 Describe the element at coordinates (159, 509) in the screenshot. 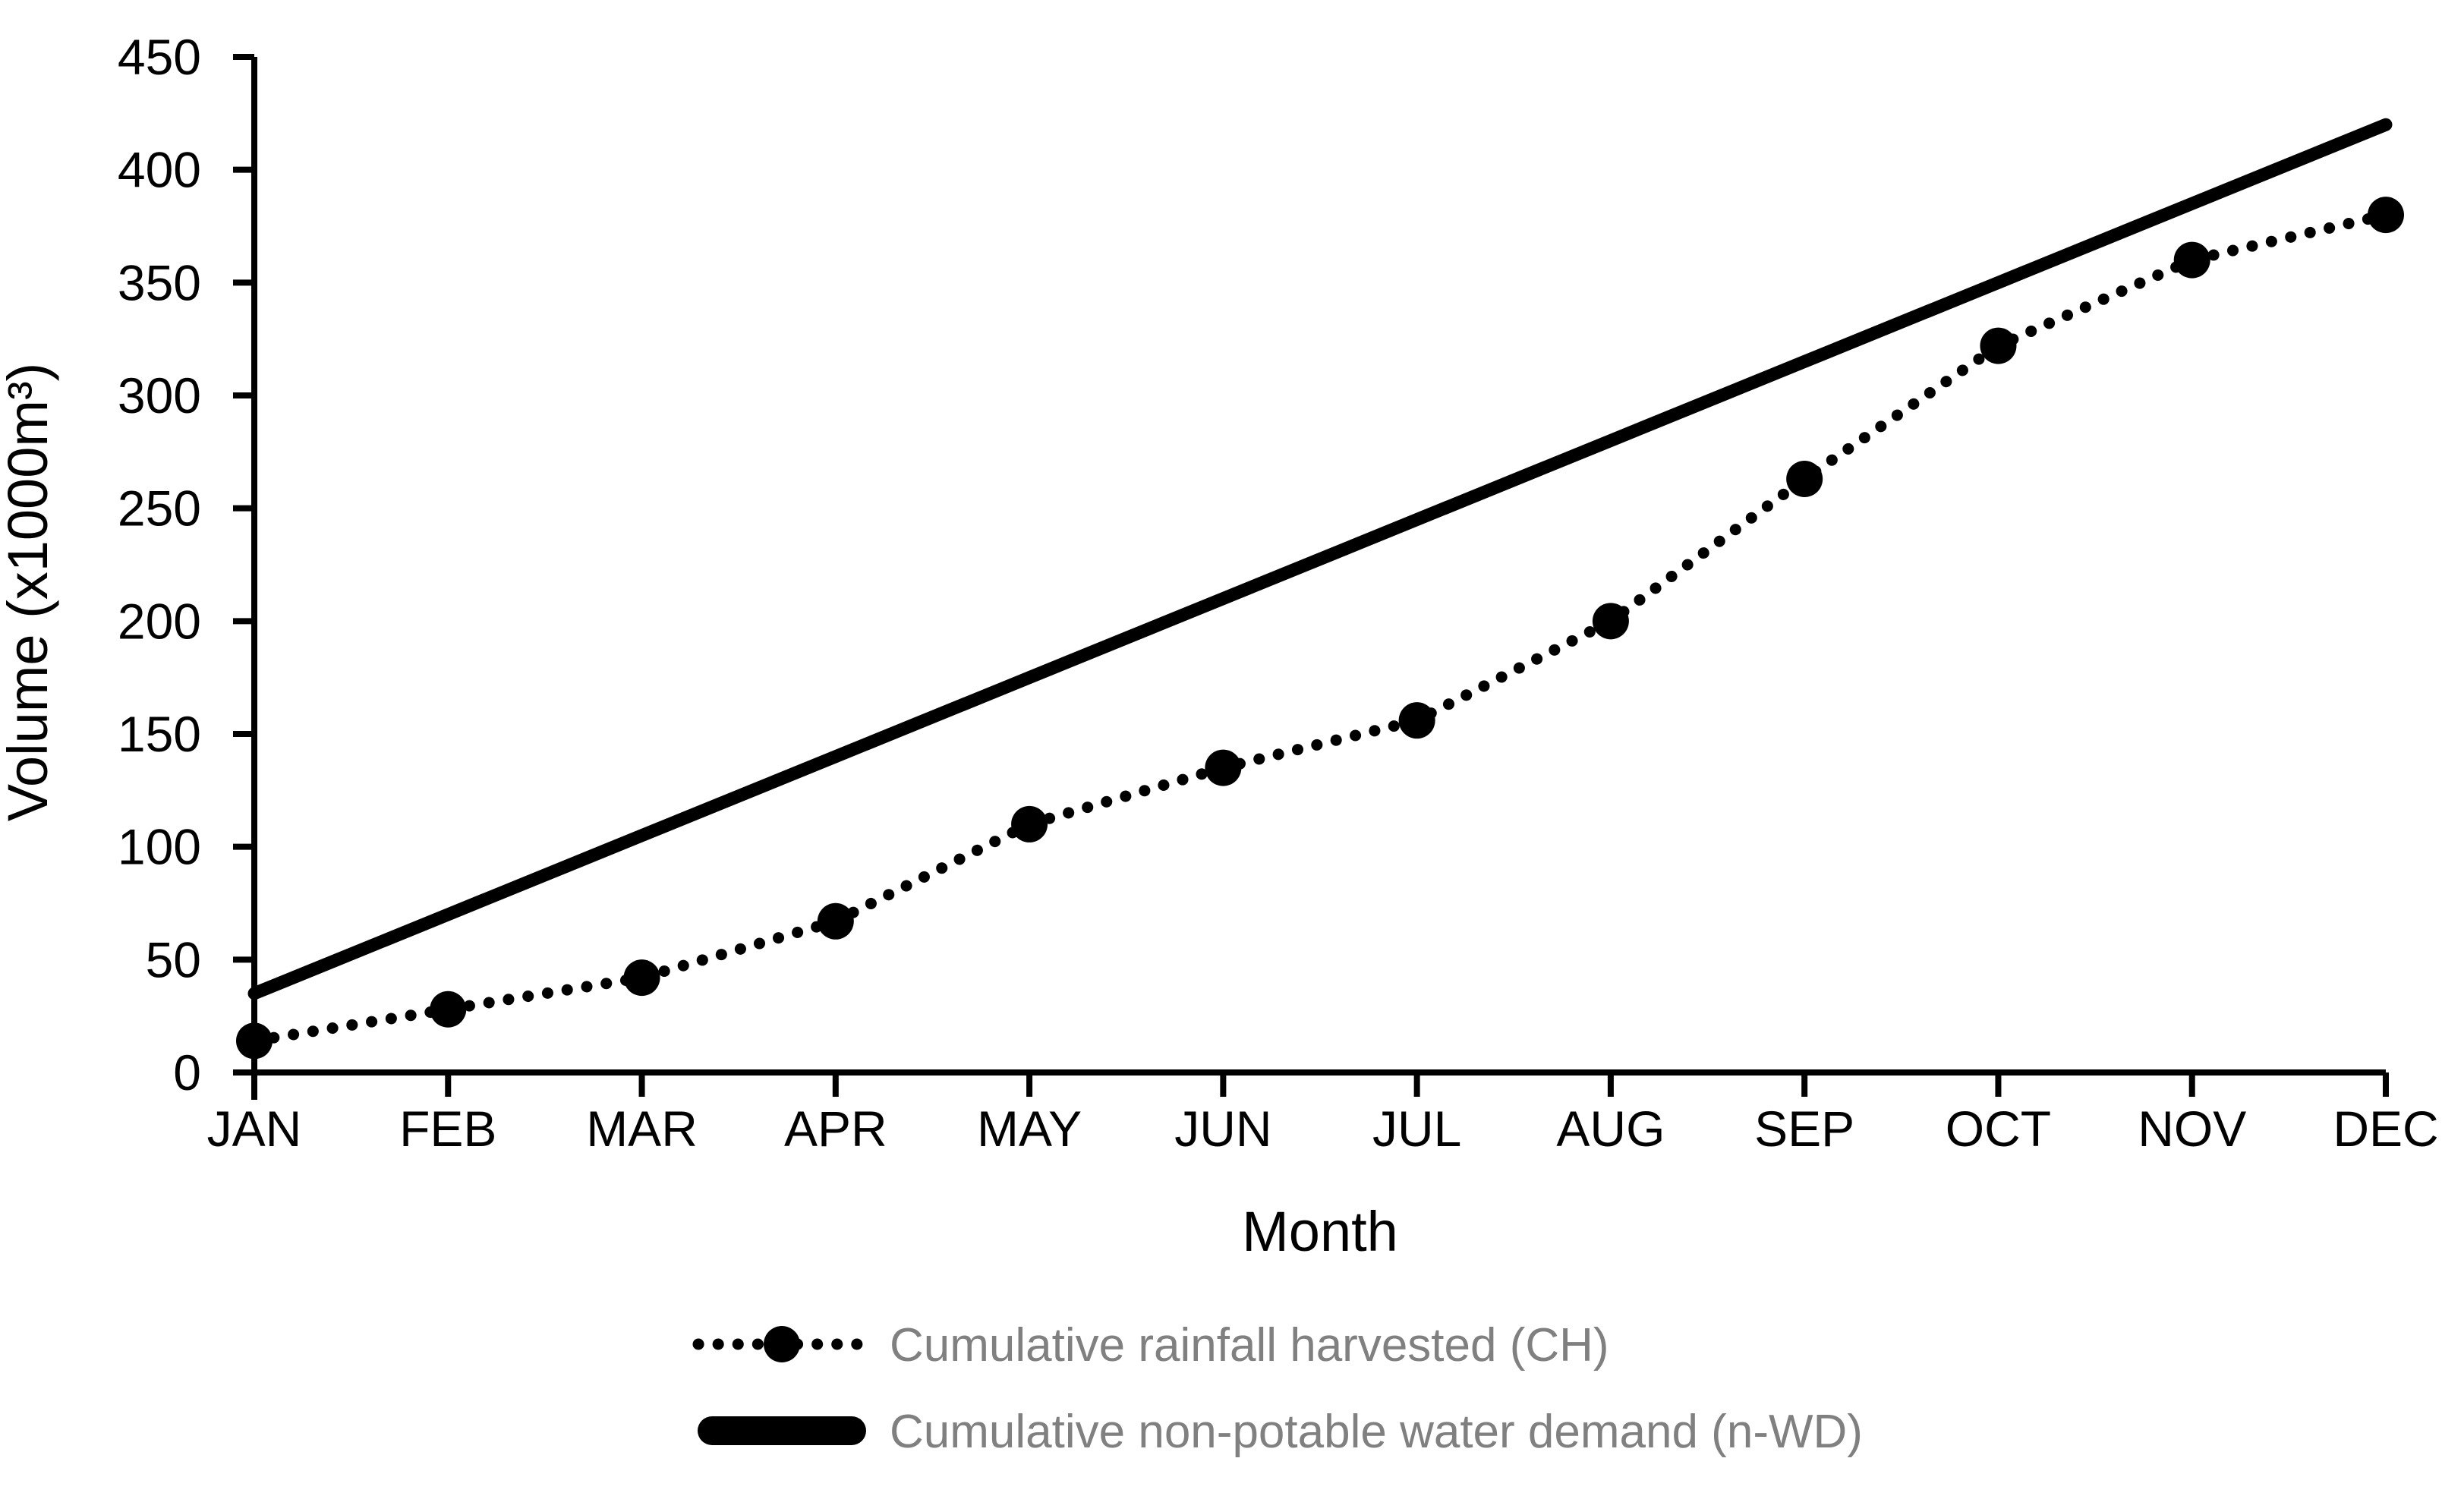

I see `y-tick-label: 250` at that location.